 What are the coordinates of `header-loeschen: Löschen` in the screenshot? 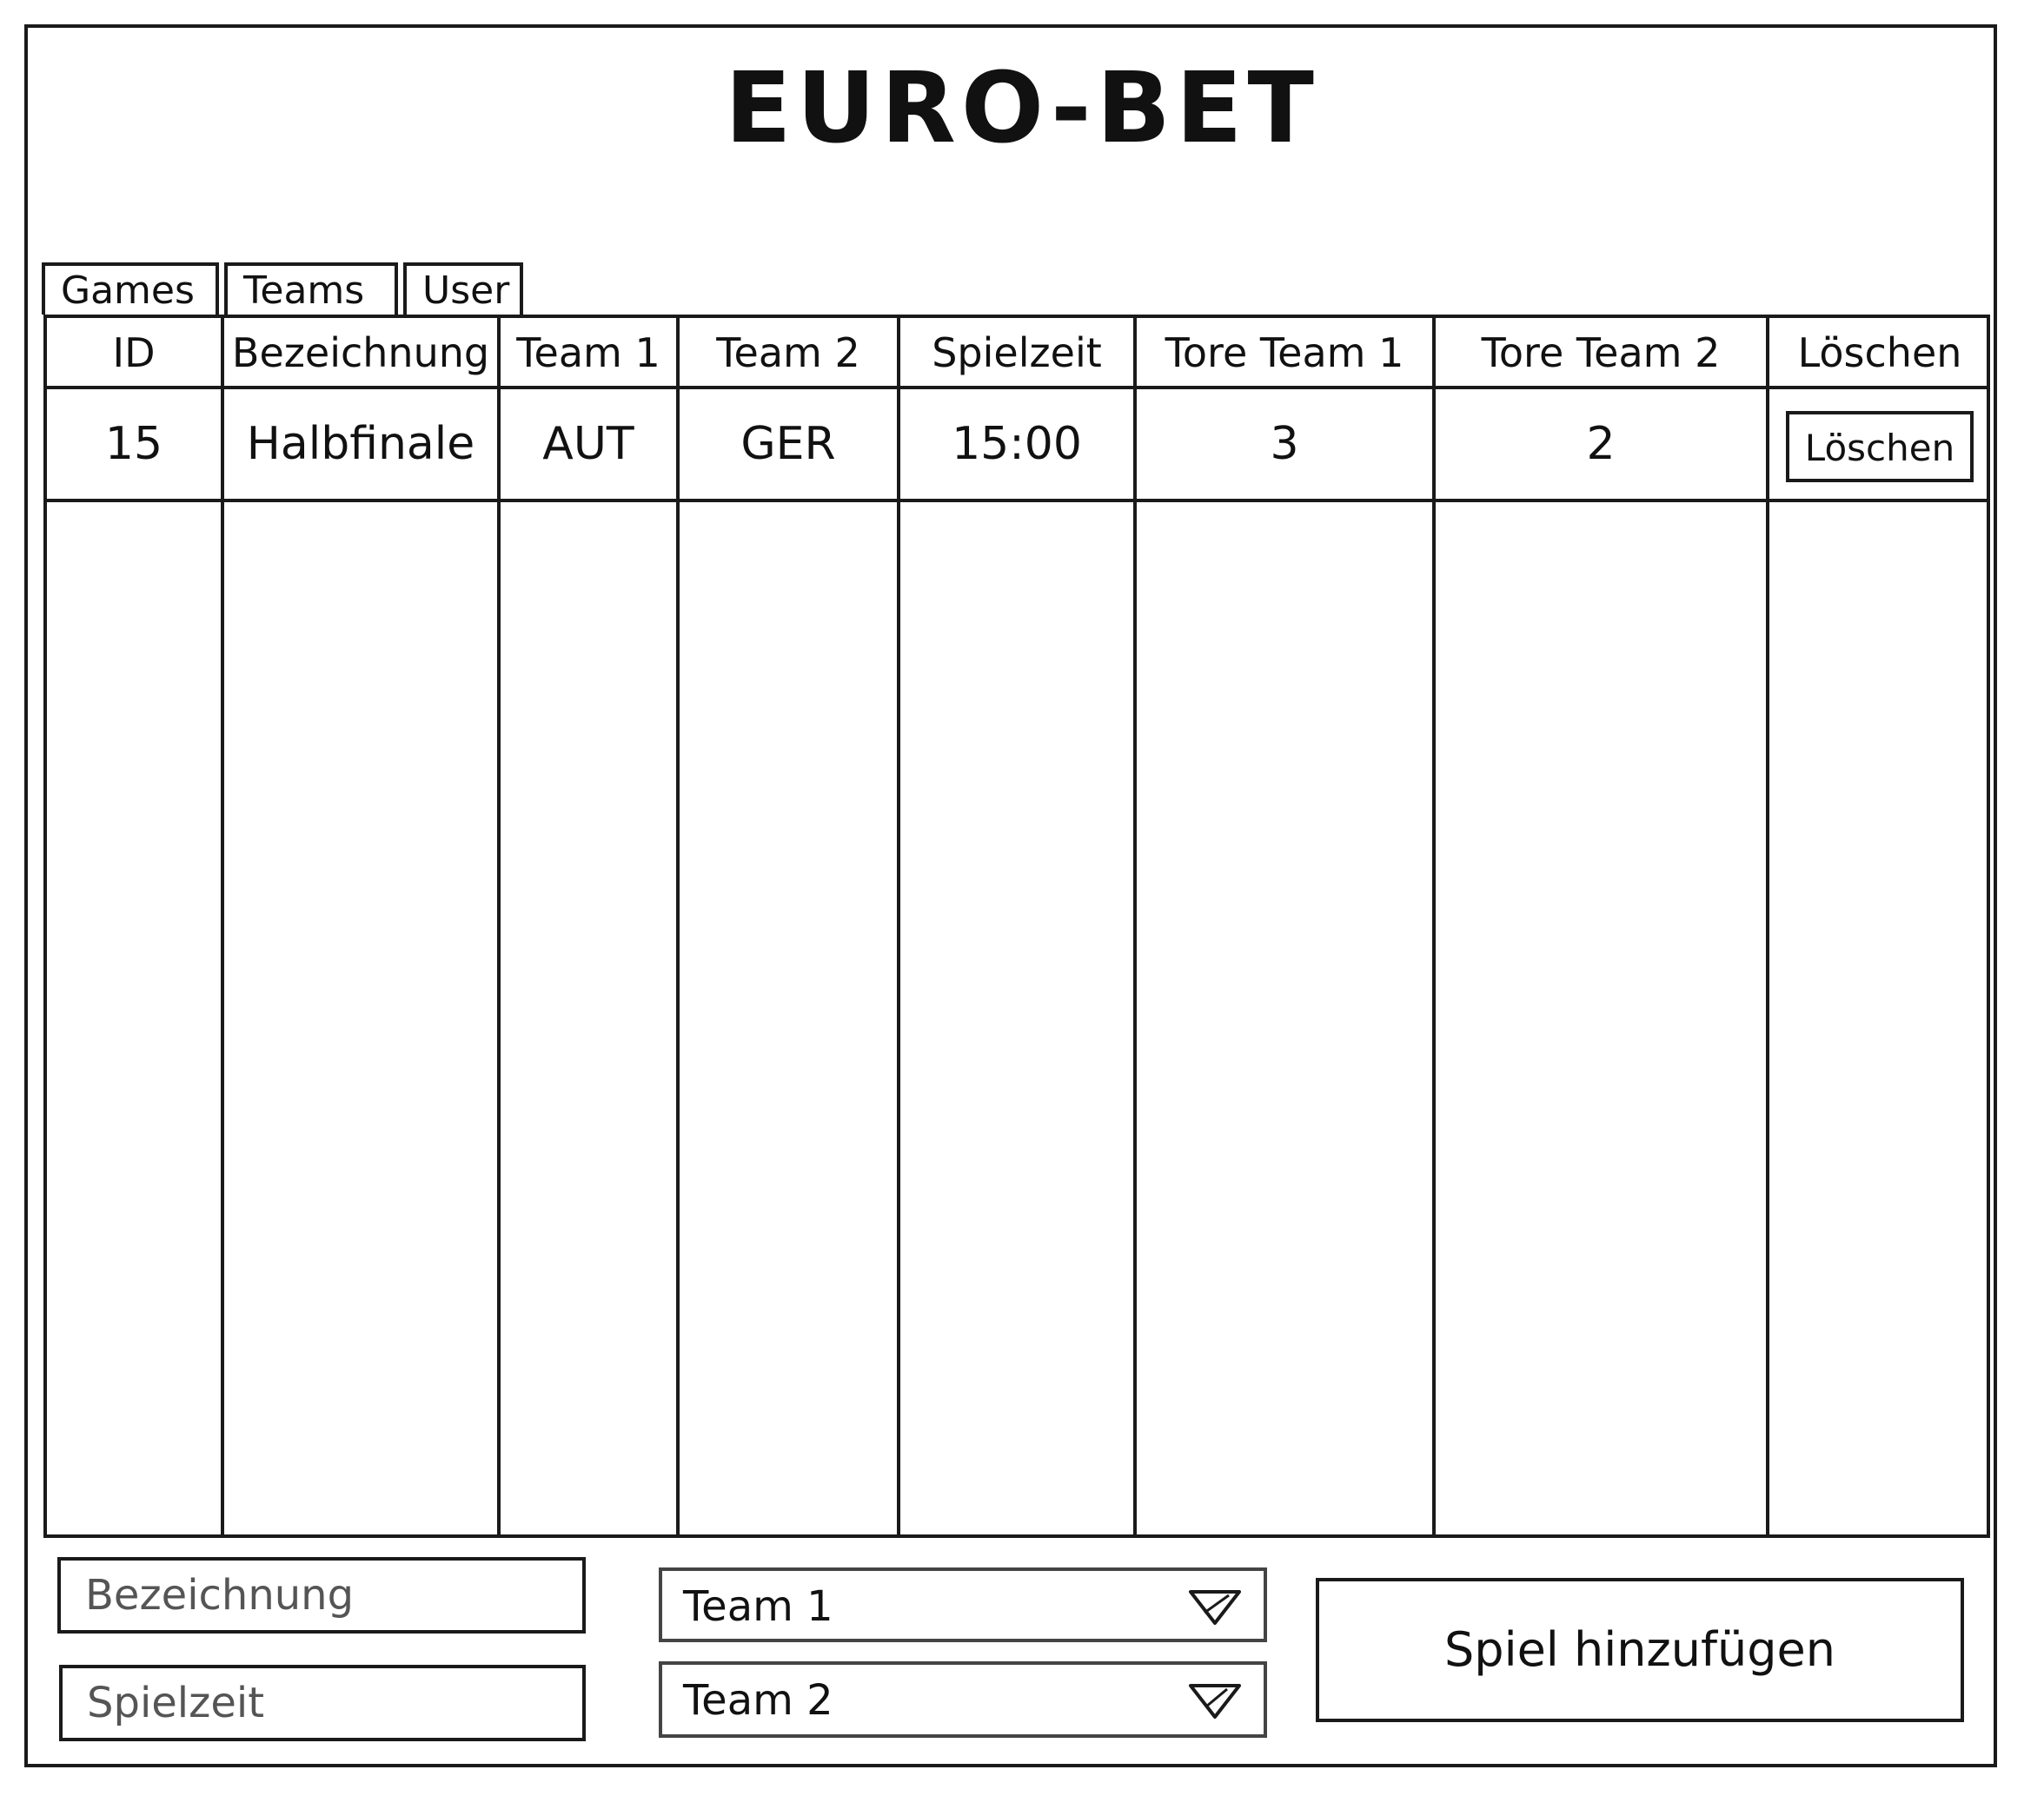 It's located at (1880, 352).